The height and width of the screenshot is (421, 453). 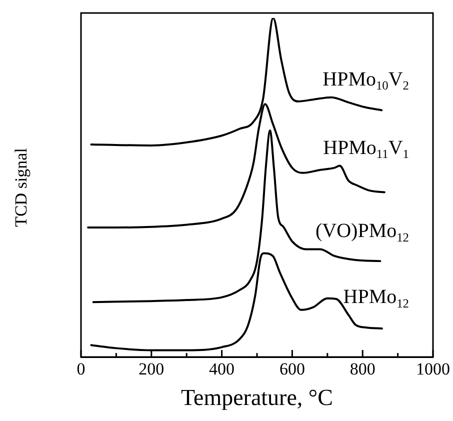 I want to click on x-tick-label: 400, so click(x=222, y=369).